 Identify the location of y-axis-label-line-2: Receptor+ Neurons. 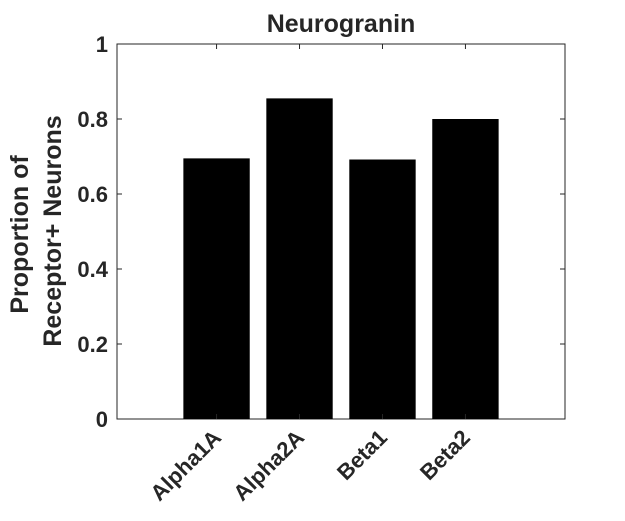
(53, 230).